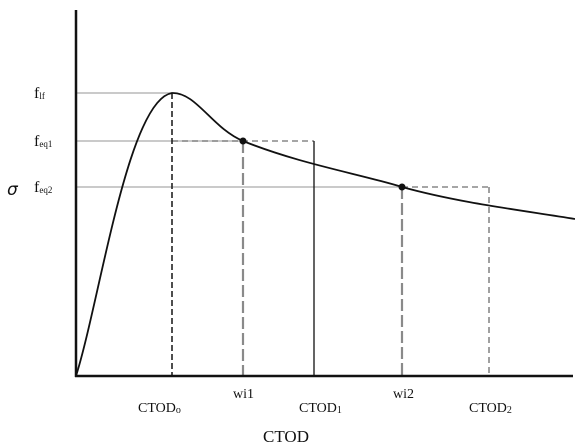 This screenshot has width=575, height=448. Describe the element at coordinates (13, 190) in the screenshot. I see `y-axis-symbol: σ` at that location.